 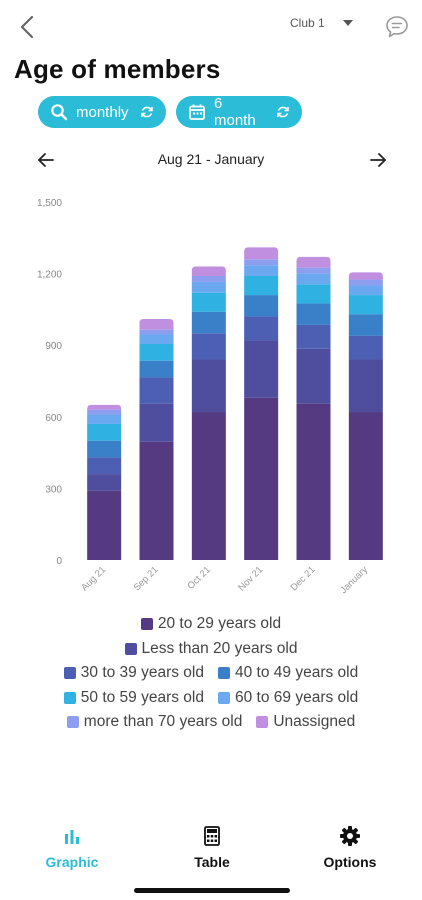 I want to click on legend-row: Less than 20 years old, so click(x=211, y=649).